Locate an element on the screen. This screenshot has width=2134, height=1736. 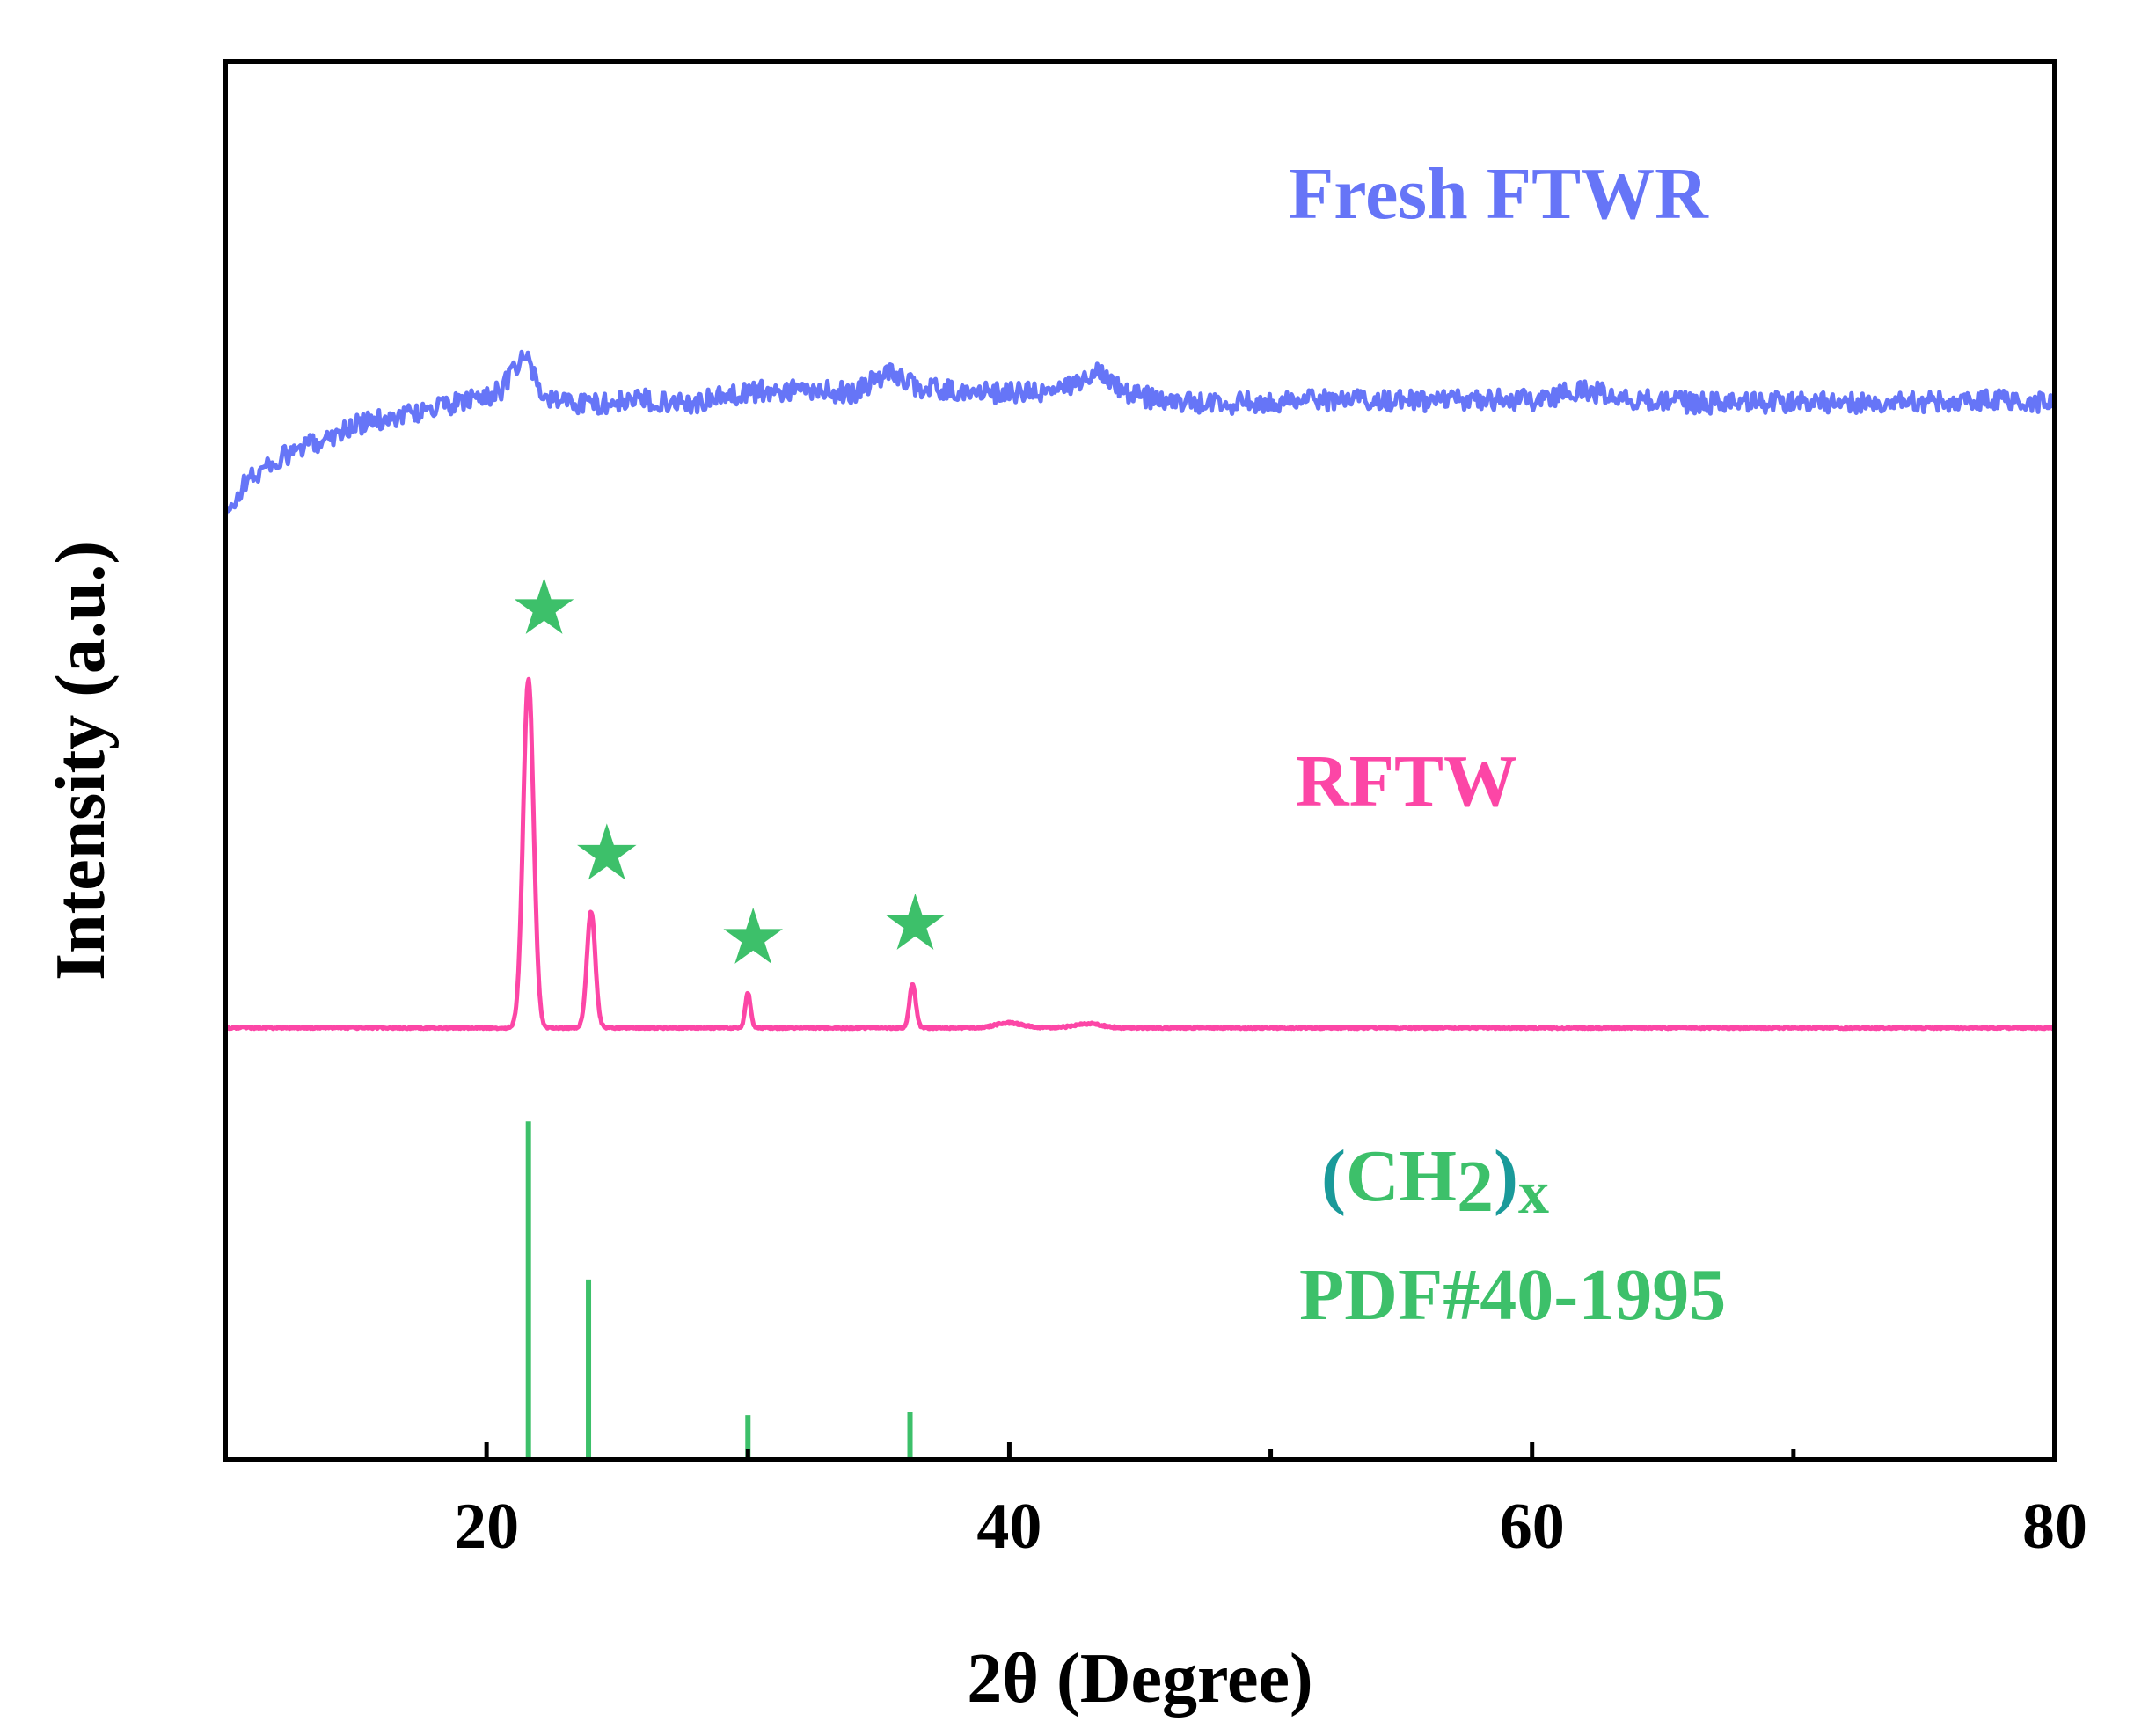
compound-sub-2: 2 is located at coordinates (1475, 1187).